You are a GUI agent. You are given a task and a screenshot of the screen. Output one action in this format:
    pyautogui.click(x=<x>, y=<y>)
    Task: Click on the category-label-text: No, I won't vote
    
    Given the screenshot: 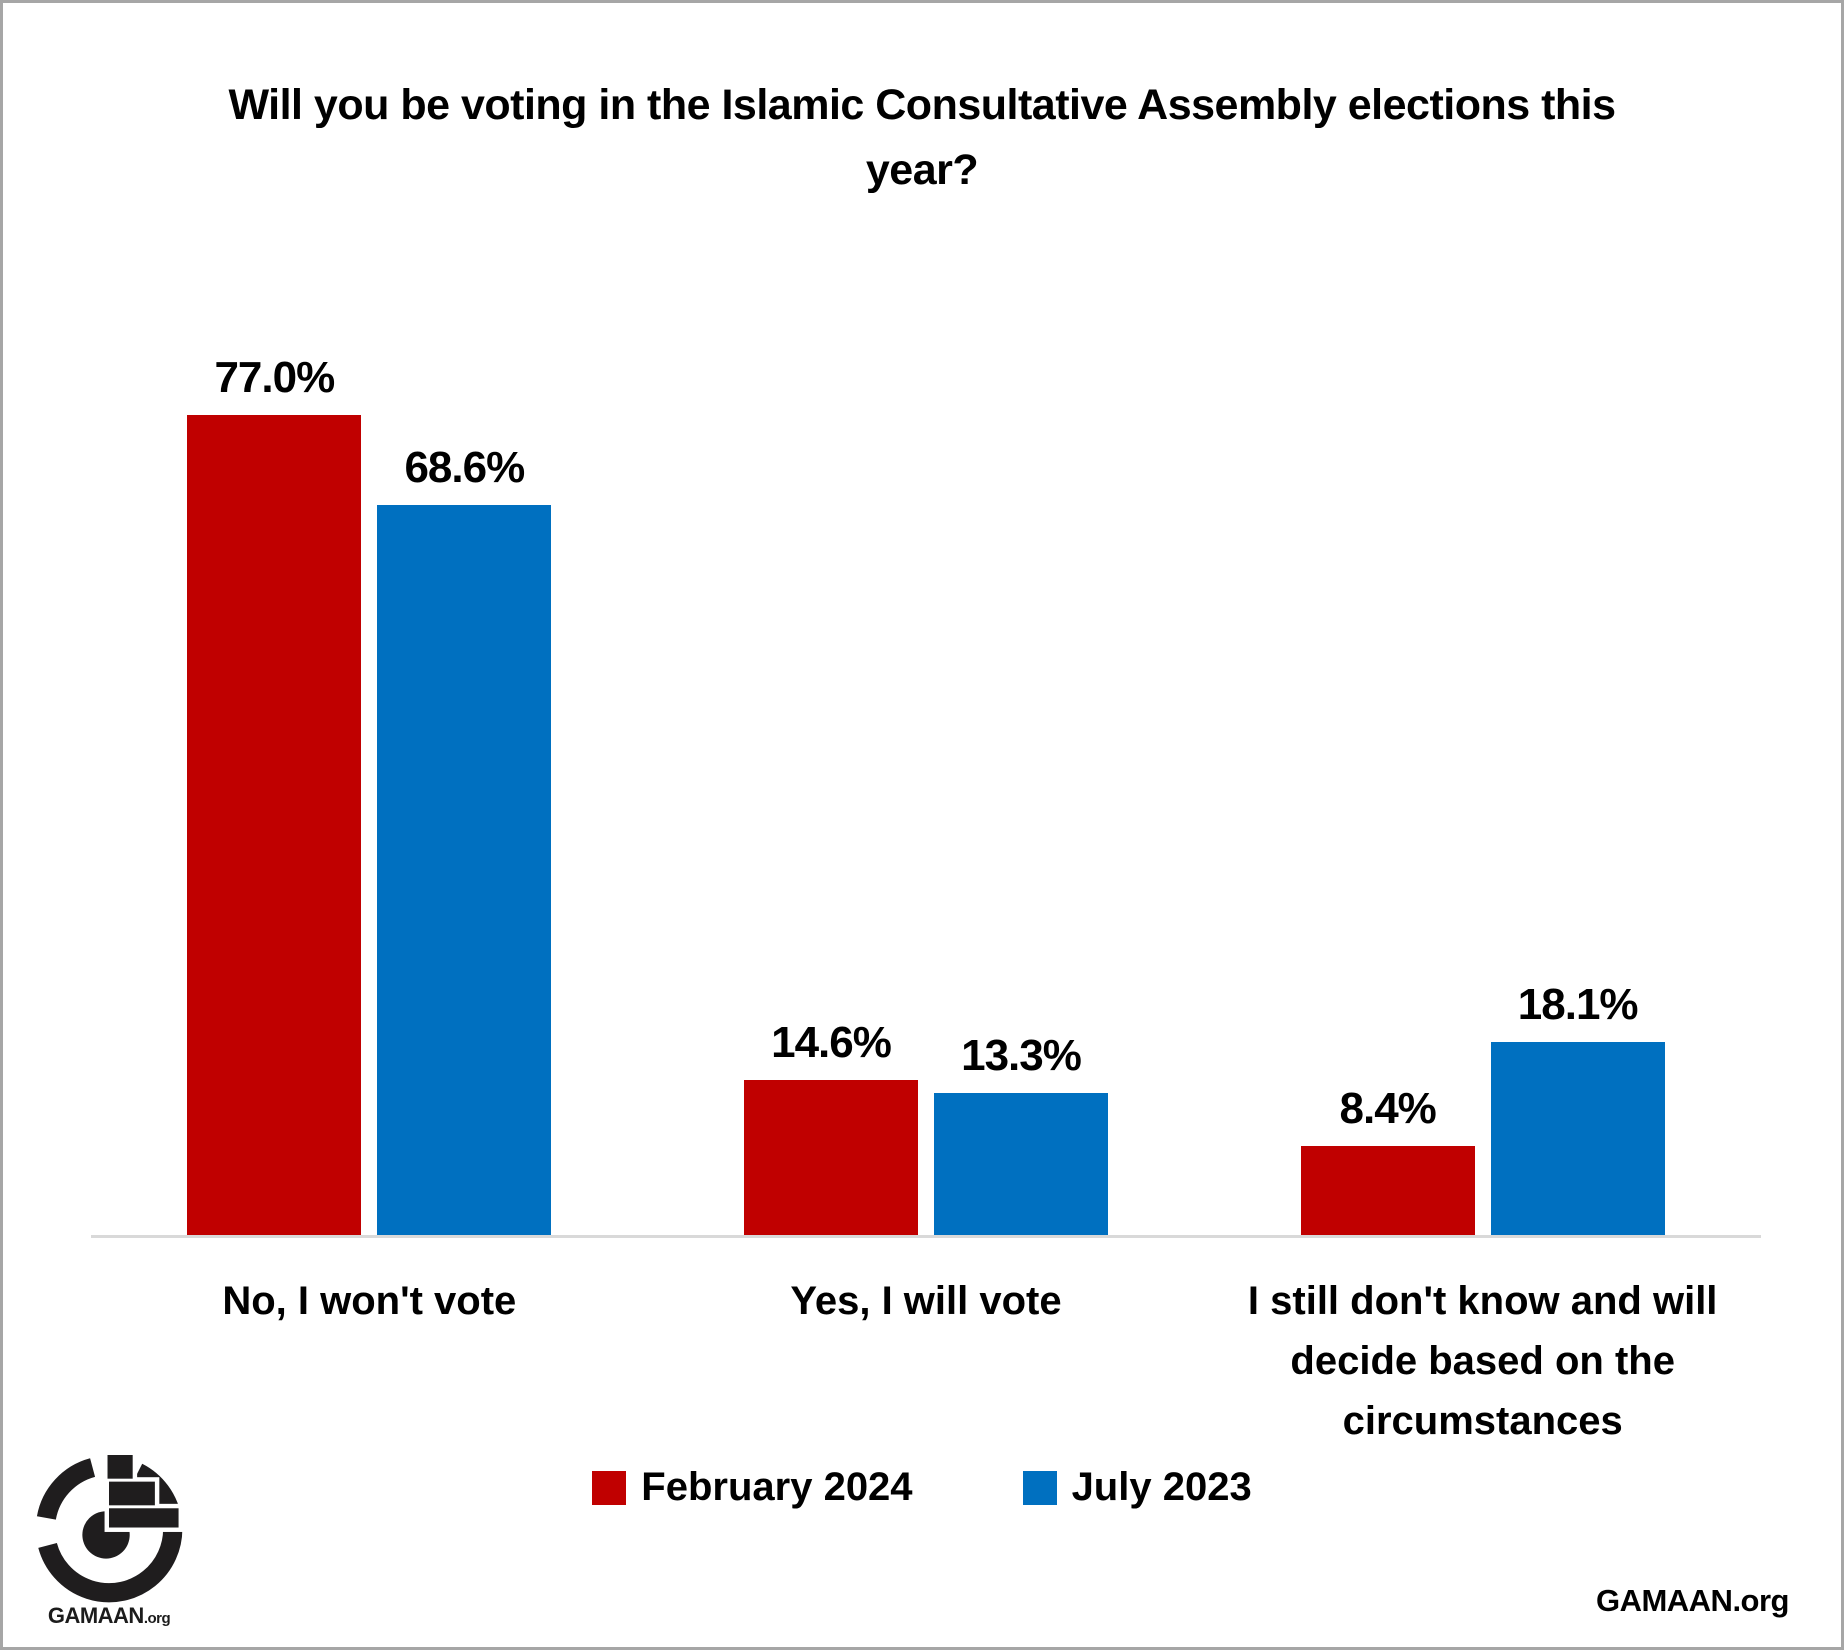 What is the action you would take?
    pyautogui.click(x=369, y=1301)
    